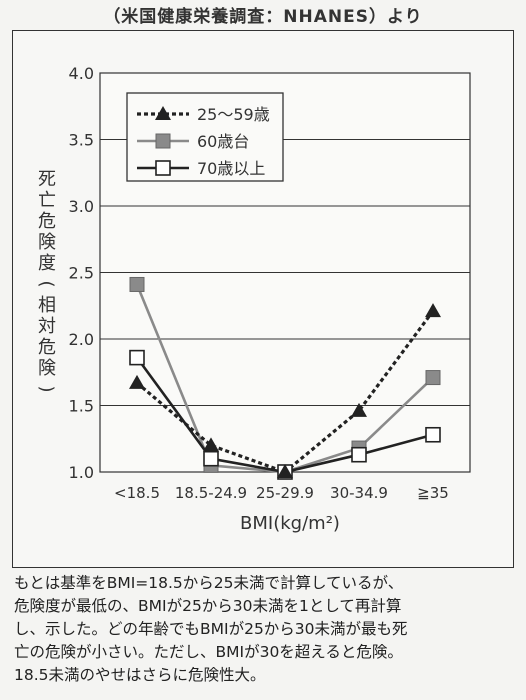 The image size is (526, 700). What do you see at coordinates (81, 140) in the screenshot?
I see `y-tick-label: 3.5` at bounding box center [81, 140].